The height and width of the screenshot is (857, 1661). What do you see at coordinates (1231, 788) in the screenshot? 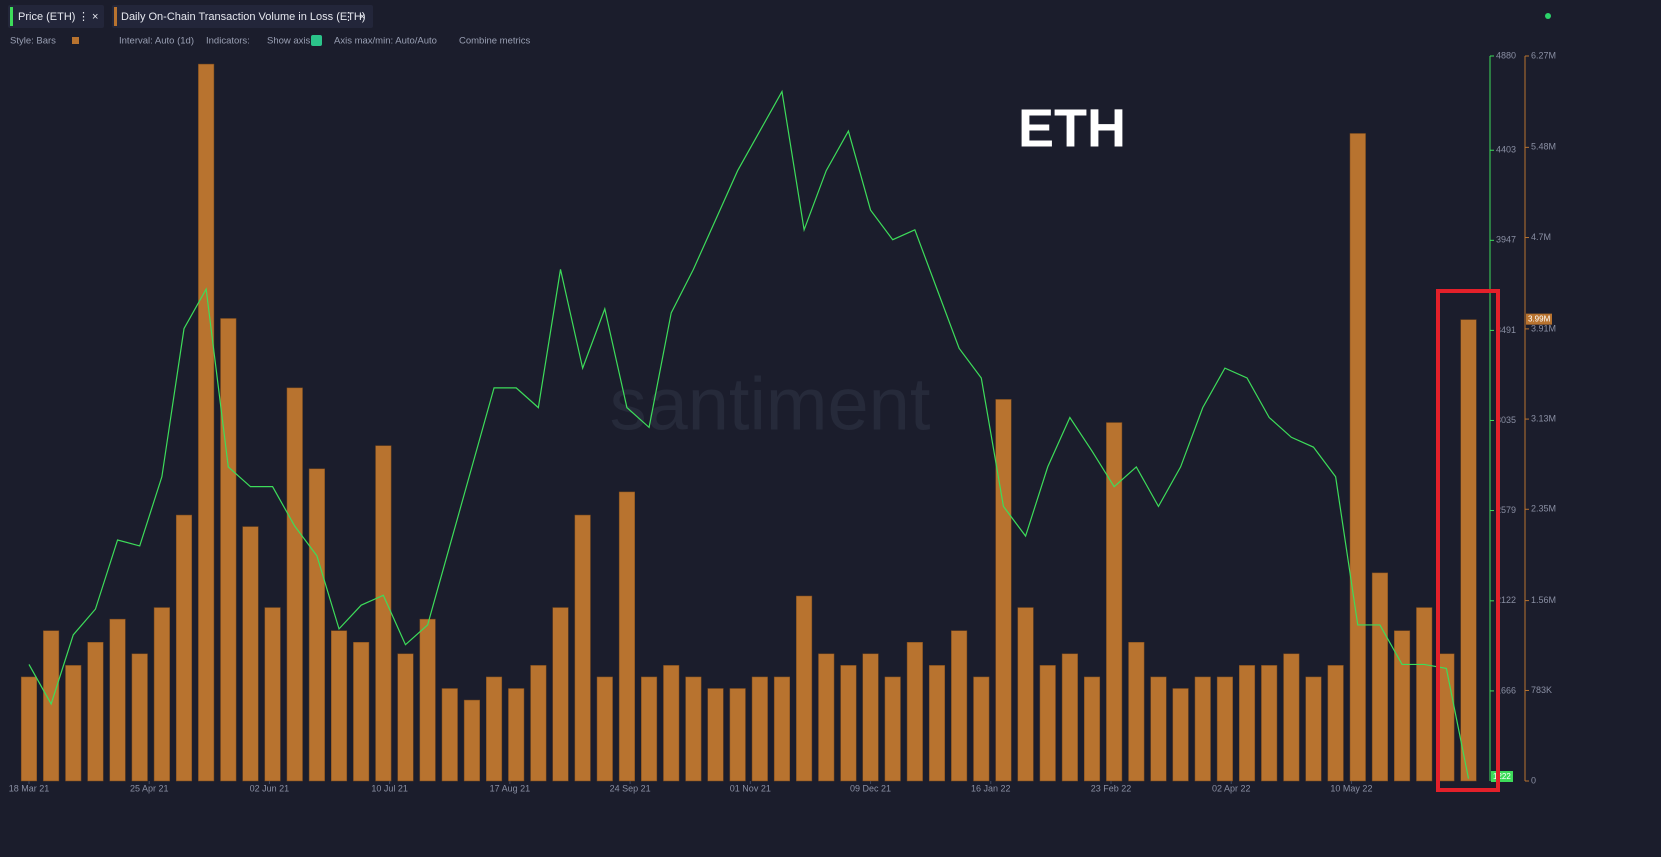
I see `x-tick-label: 02 Apr 22` at bounding box center [1231, 788].